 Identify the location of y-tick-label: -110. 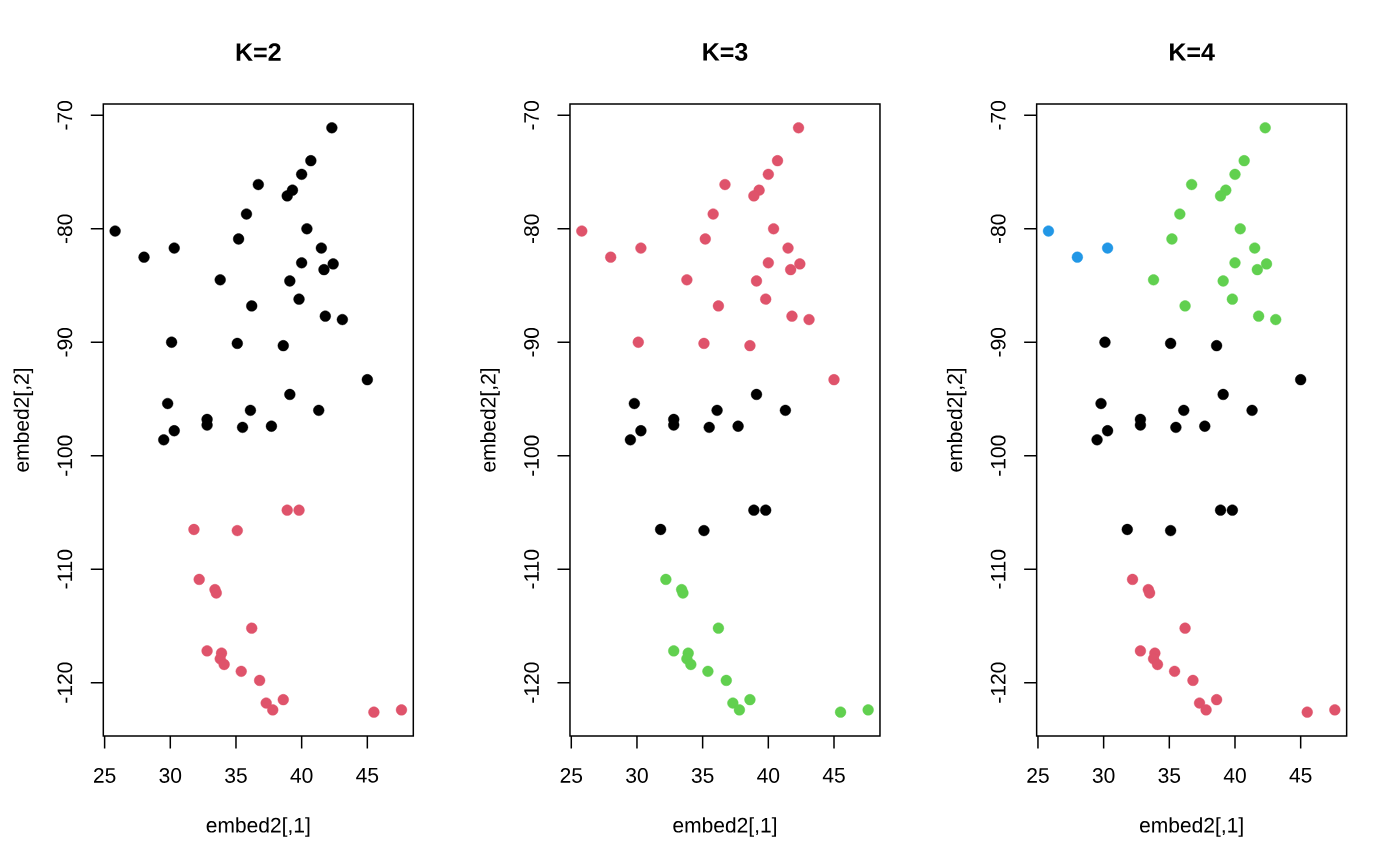
(531, 569).